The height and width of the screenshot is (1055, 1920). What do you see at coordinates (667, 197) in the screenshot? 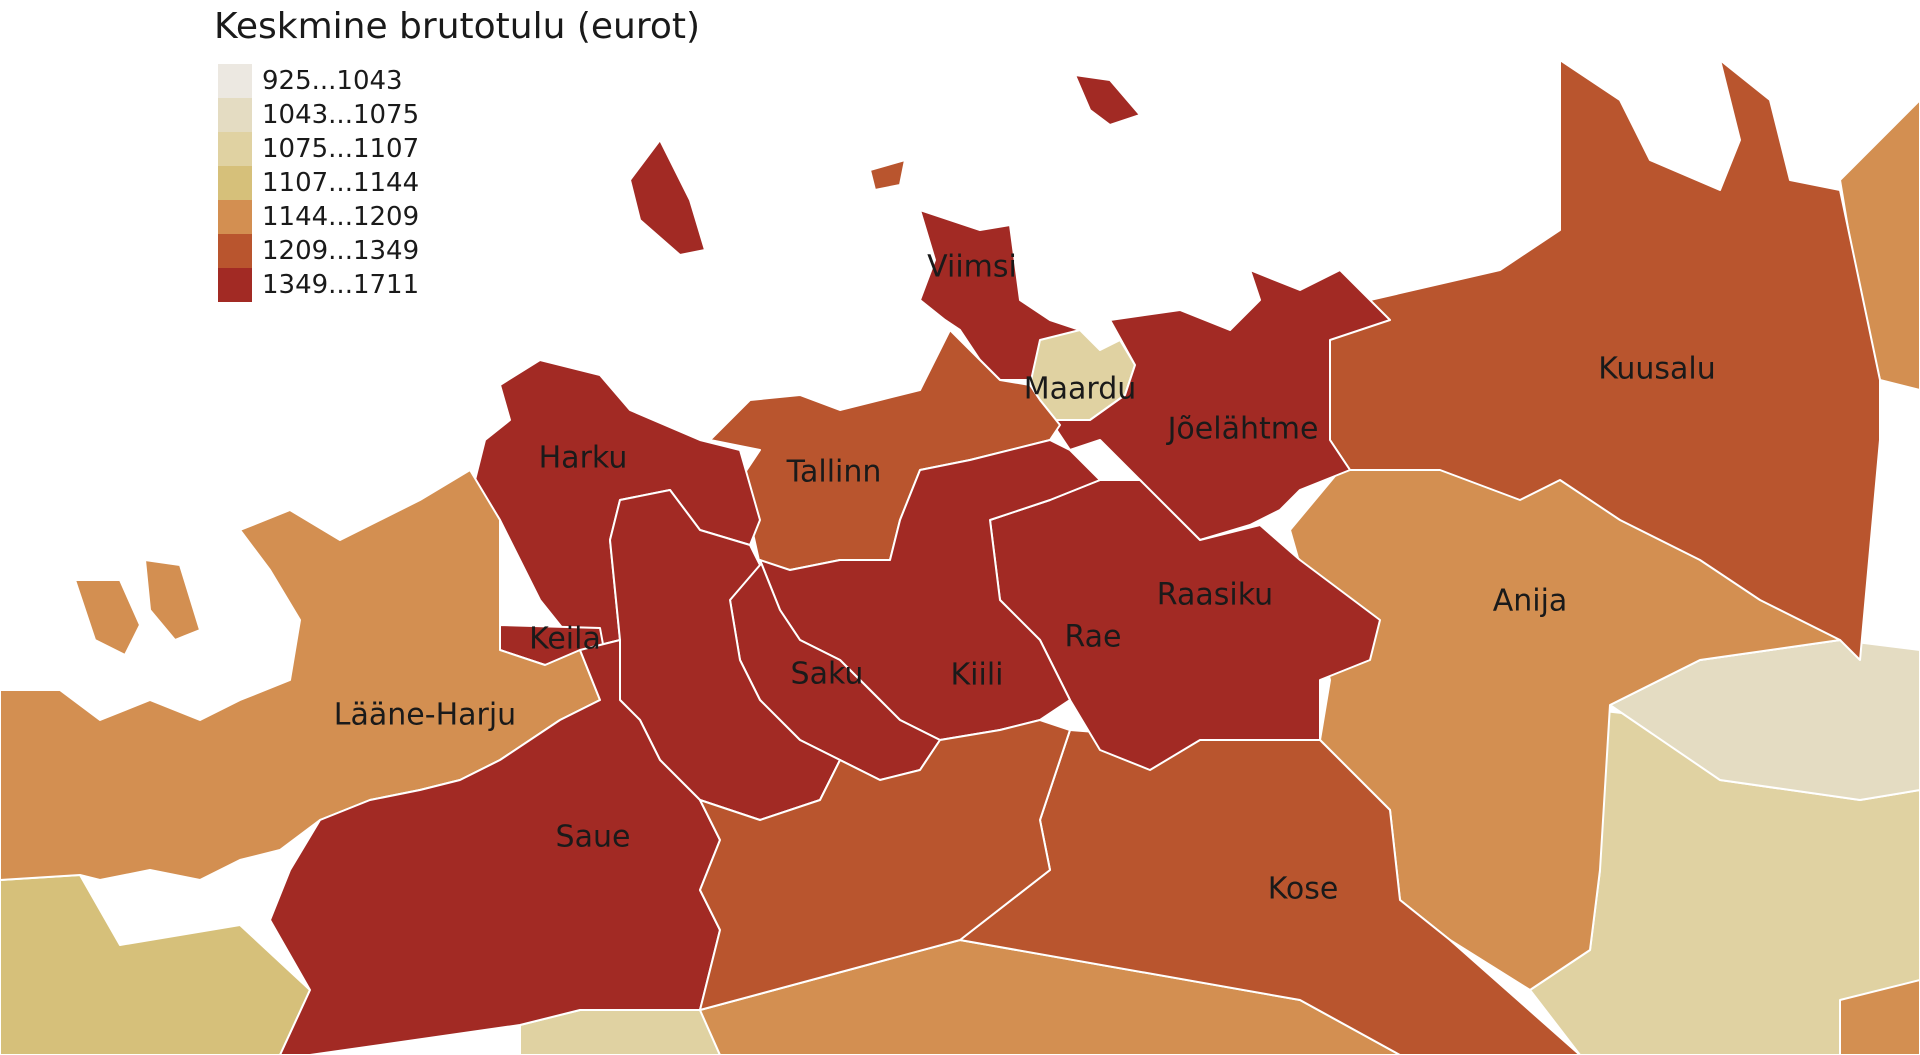
I see `island-aegna-west` at bounding box center [667, 197].